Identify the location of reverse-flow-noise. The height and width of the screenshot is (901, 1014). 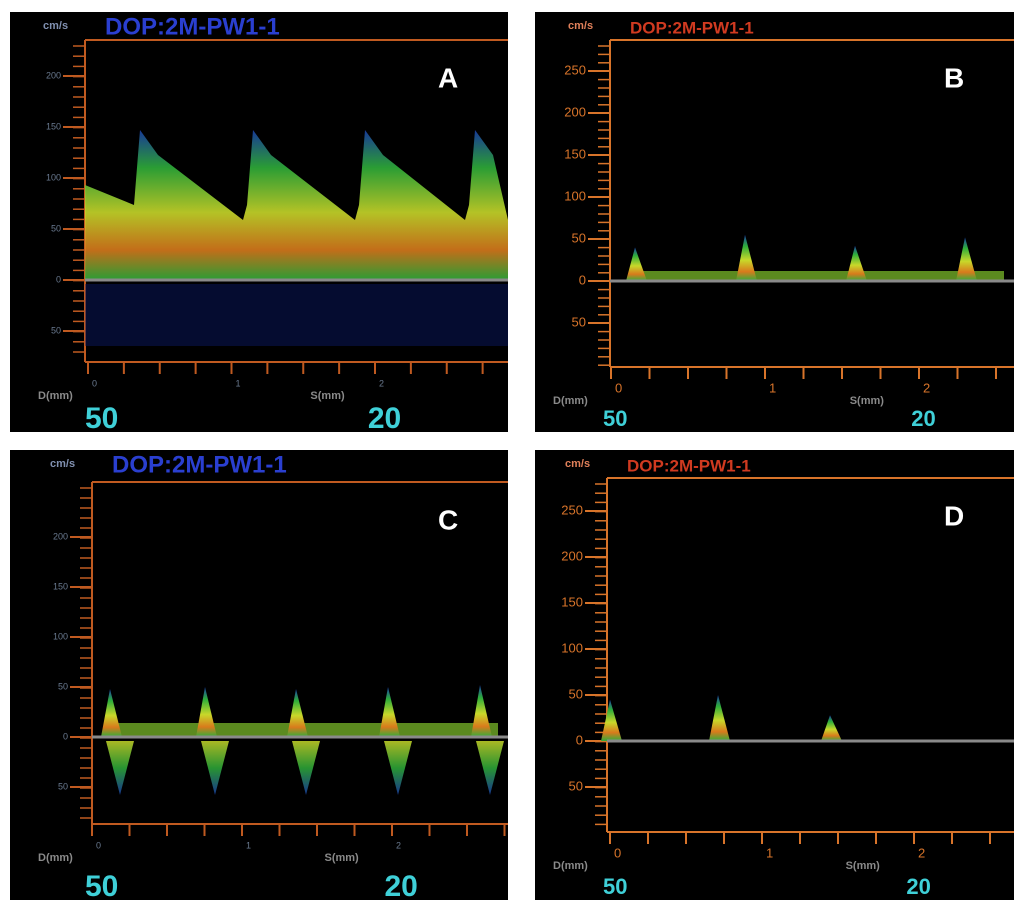
(296, 315).